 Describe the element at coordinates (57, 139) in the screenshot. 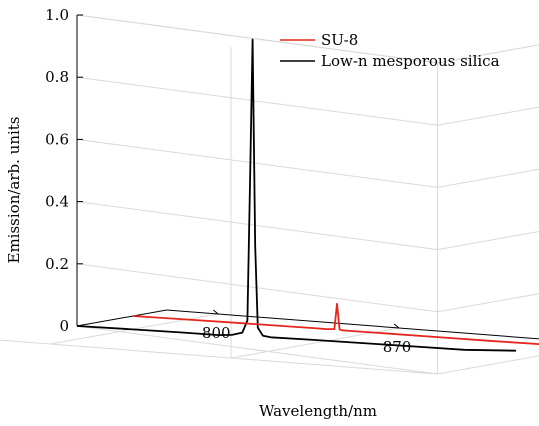

I see `y-tick-label: 0.6` at that location.